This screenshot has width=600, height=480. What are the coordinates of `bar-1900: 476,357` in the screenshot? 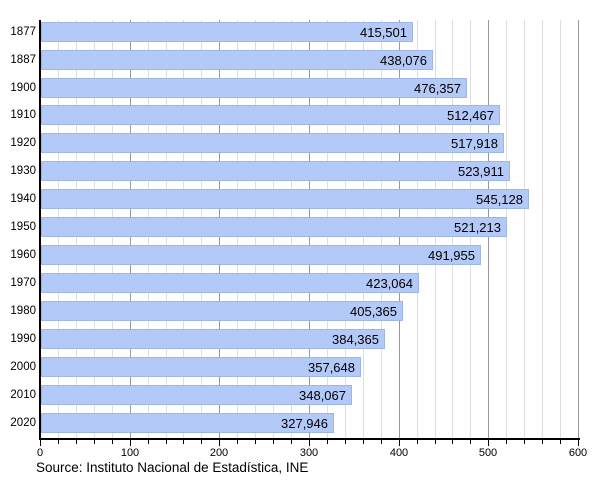 It's located at (254, 88).